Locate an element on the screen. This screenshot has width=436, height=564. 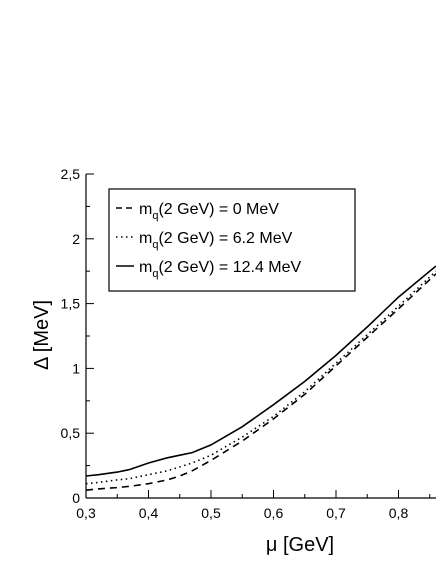
legend-entry: mq(2 GeV) = 0 MeV is located at coordinates (209, 211).